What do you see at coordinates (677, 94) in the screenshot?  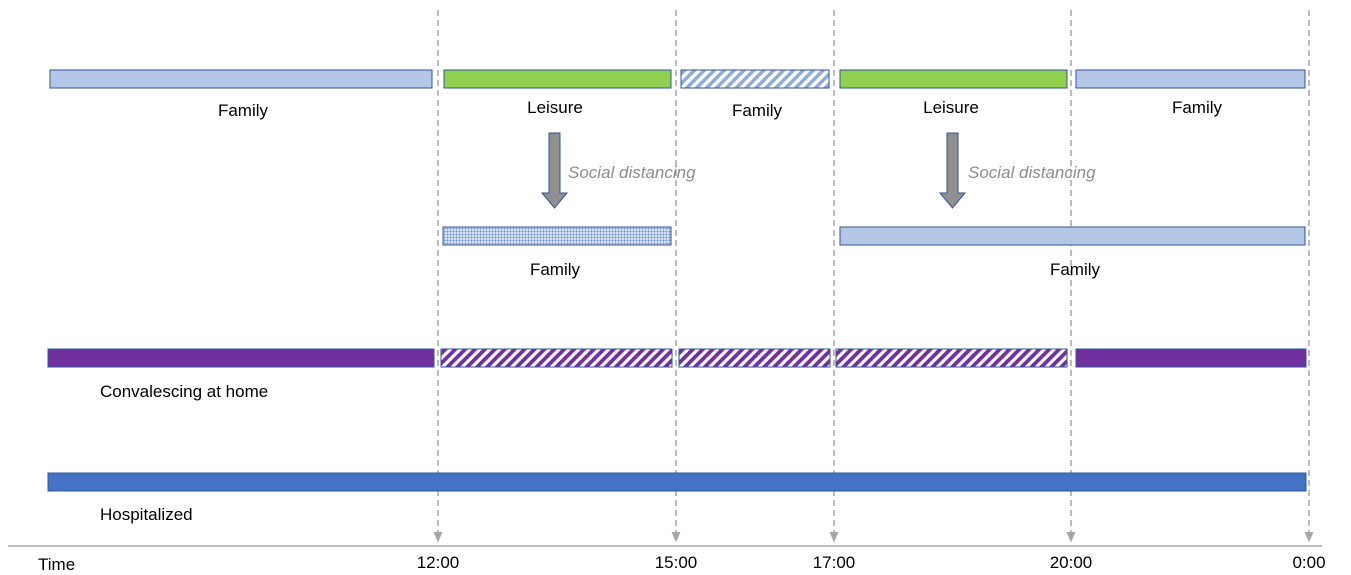 I see `normal-day-row: Family Leisure Family Leisure Family` at bounding box center [677, 94].